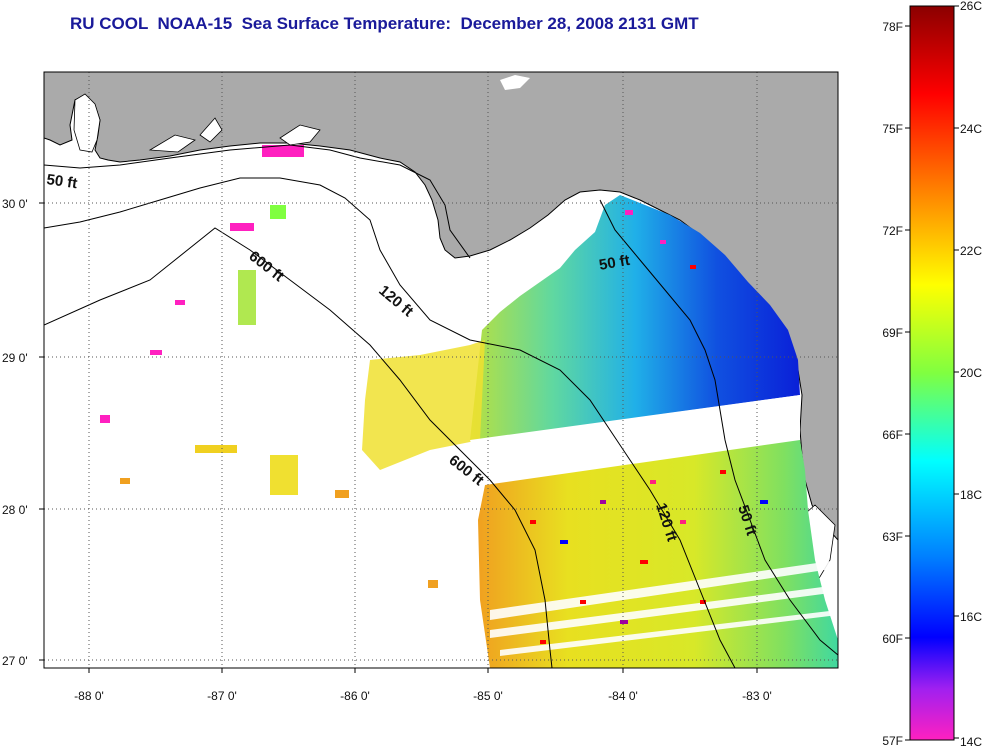  What do you see at coordinates (15, 204) in the screenshot?
I see `lat-label: 30 0'` at bounding box center [15, 204].